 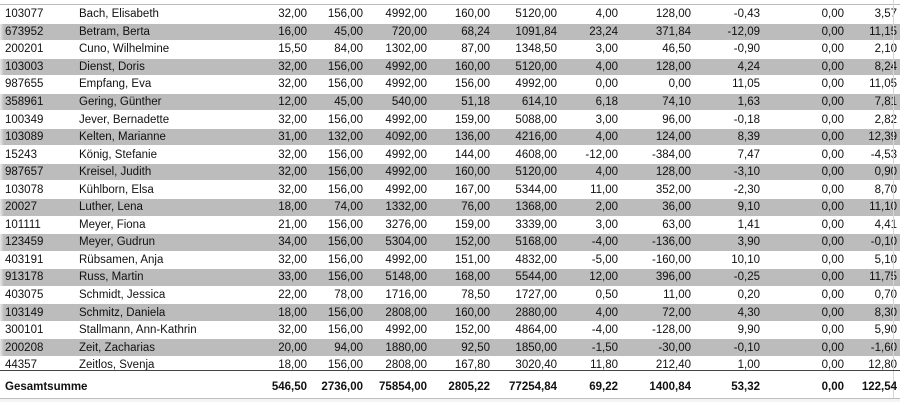 I want to click on total-label: Gesamtsumme, so click(x=46, y=386).